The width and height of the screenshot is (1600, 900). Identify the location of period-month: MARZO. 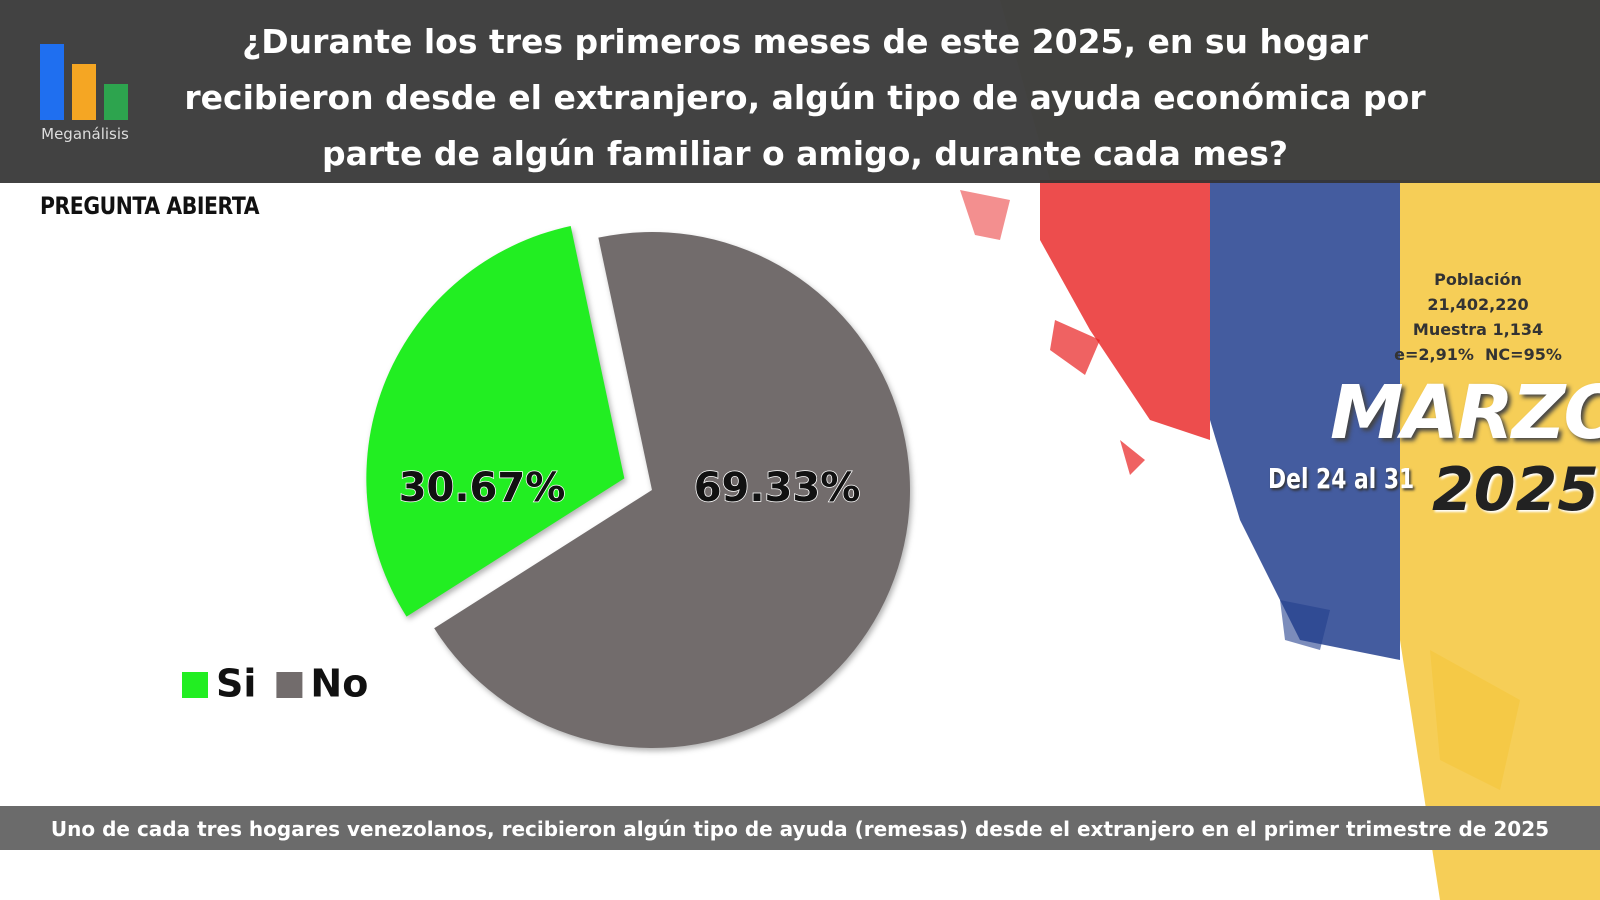
(1465, 413).